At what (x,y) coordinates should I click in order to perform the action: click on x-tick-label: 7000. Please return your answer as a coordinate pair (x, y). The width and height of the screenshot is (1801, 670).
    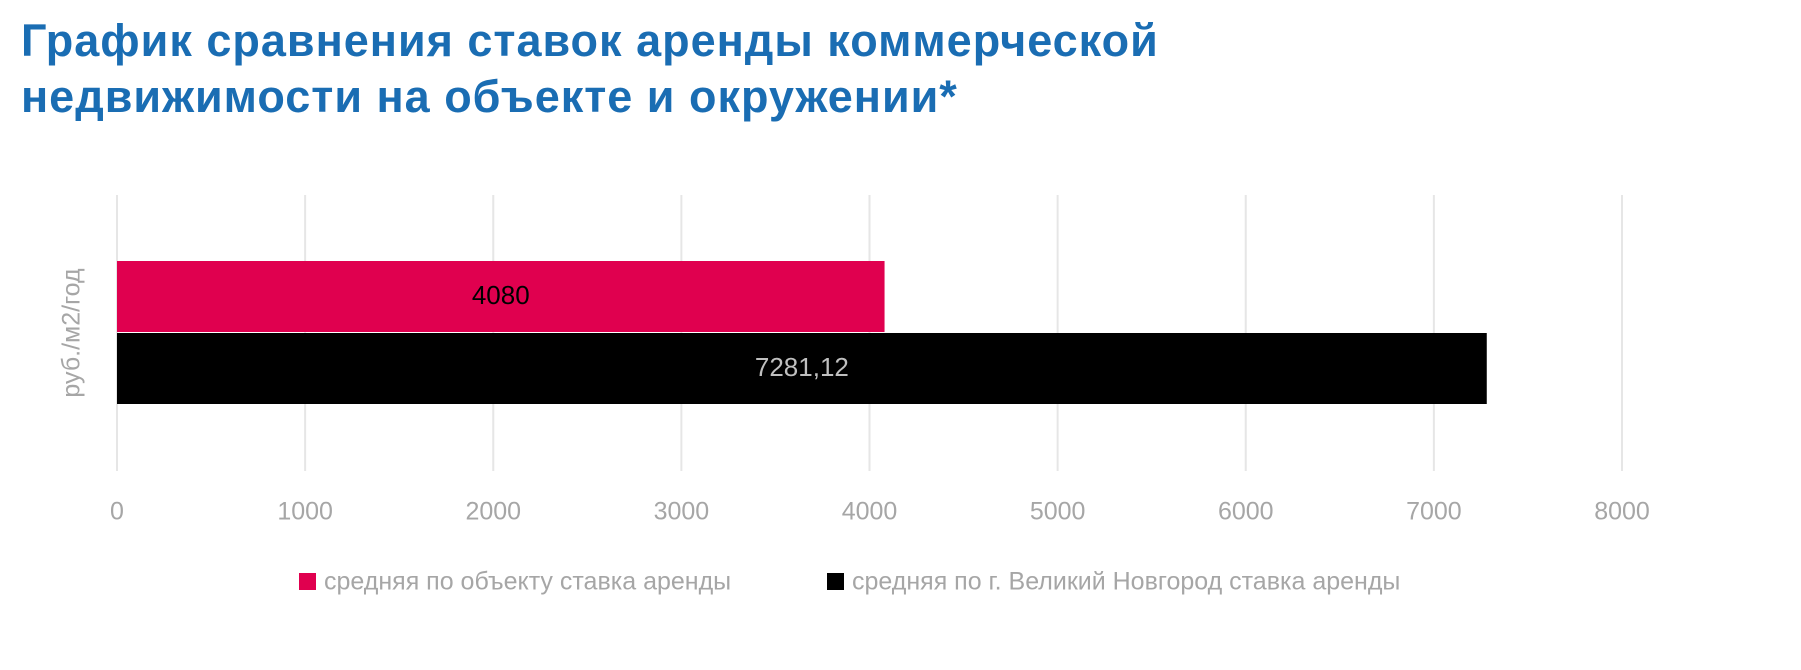
    Looking at the image, I should click on (1434, 512).